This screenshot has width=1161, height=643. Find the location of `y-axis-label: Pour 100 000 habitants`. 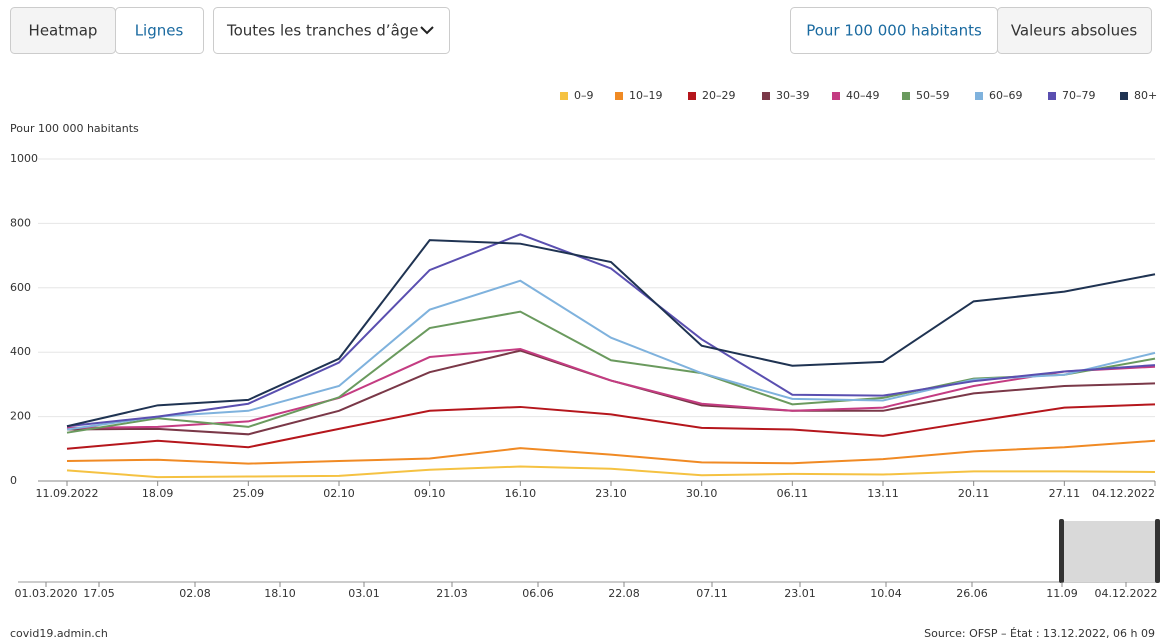

y-axis-label: Pour 100 000 habitants is located at coordinates (74, 128).